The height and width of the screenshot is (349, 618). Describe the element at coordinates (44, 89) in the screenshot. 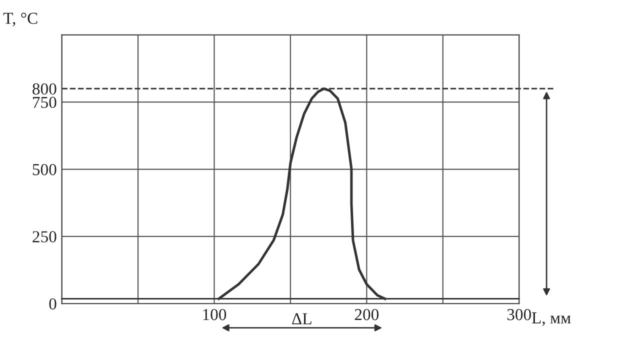

I see `y-tick-label: 800` at that location.